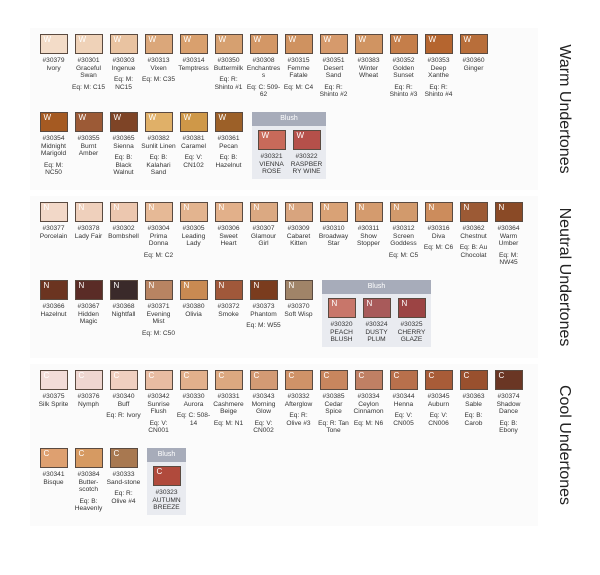 The width and height of the screenshot is (600, 575). I want to click on swatch-item: N #30380 Olivia, so click(193, 299).